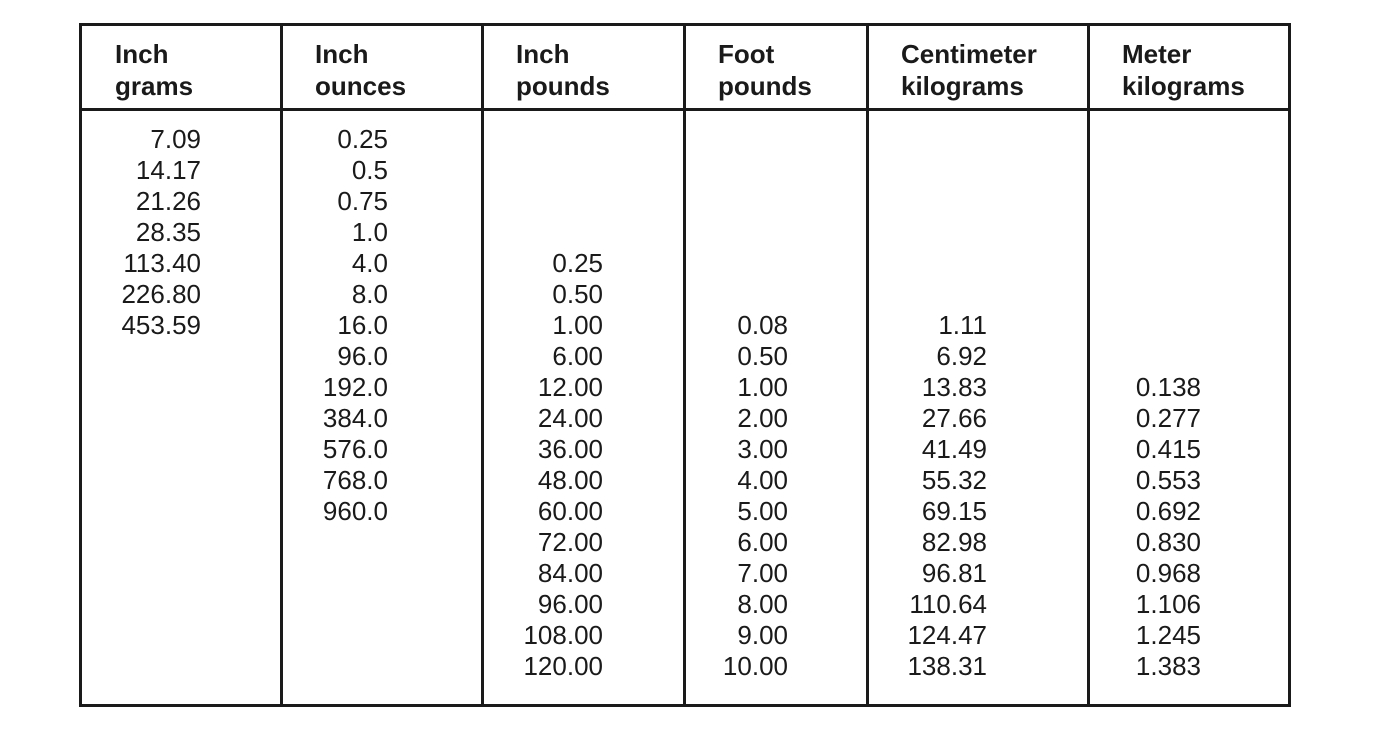 The width and height of the screenshot is (1395, 737). Describe the element at coordinates (360, 70) in the screenshot. I see `column-header: Inch ounces` at that location.